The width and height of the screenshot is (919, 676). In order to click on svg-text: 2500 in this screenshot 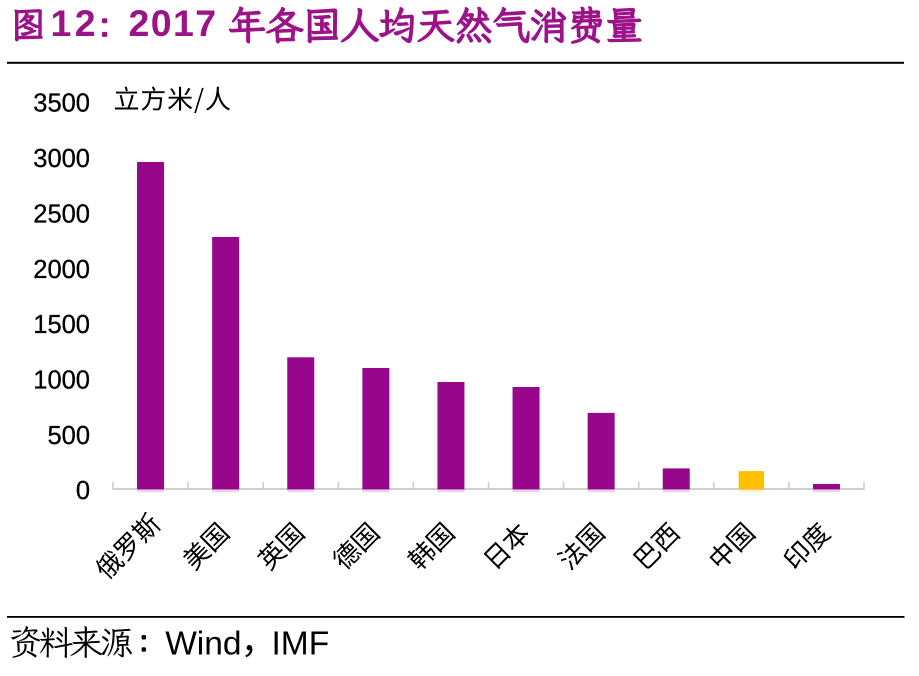, I will do `click(61, 214)`.